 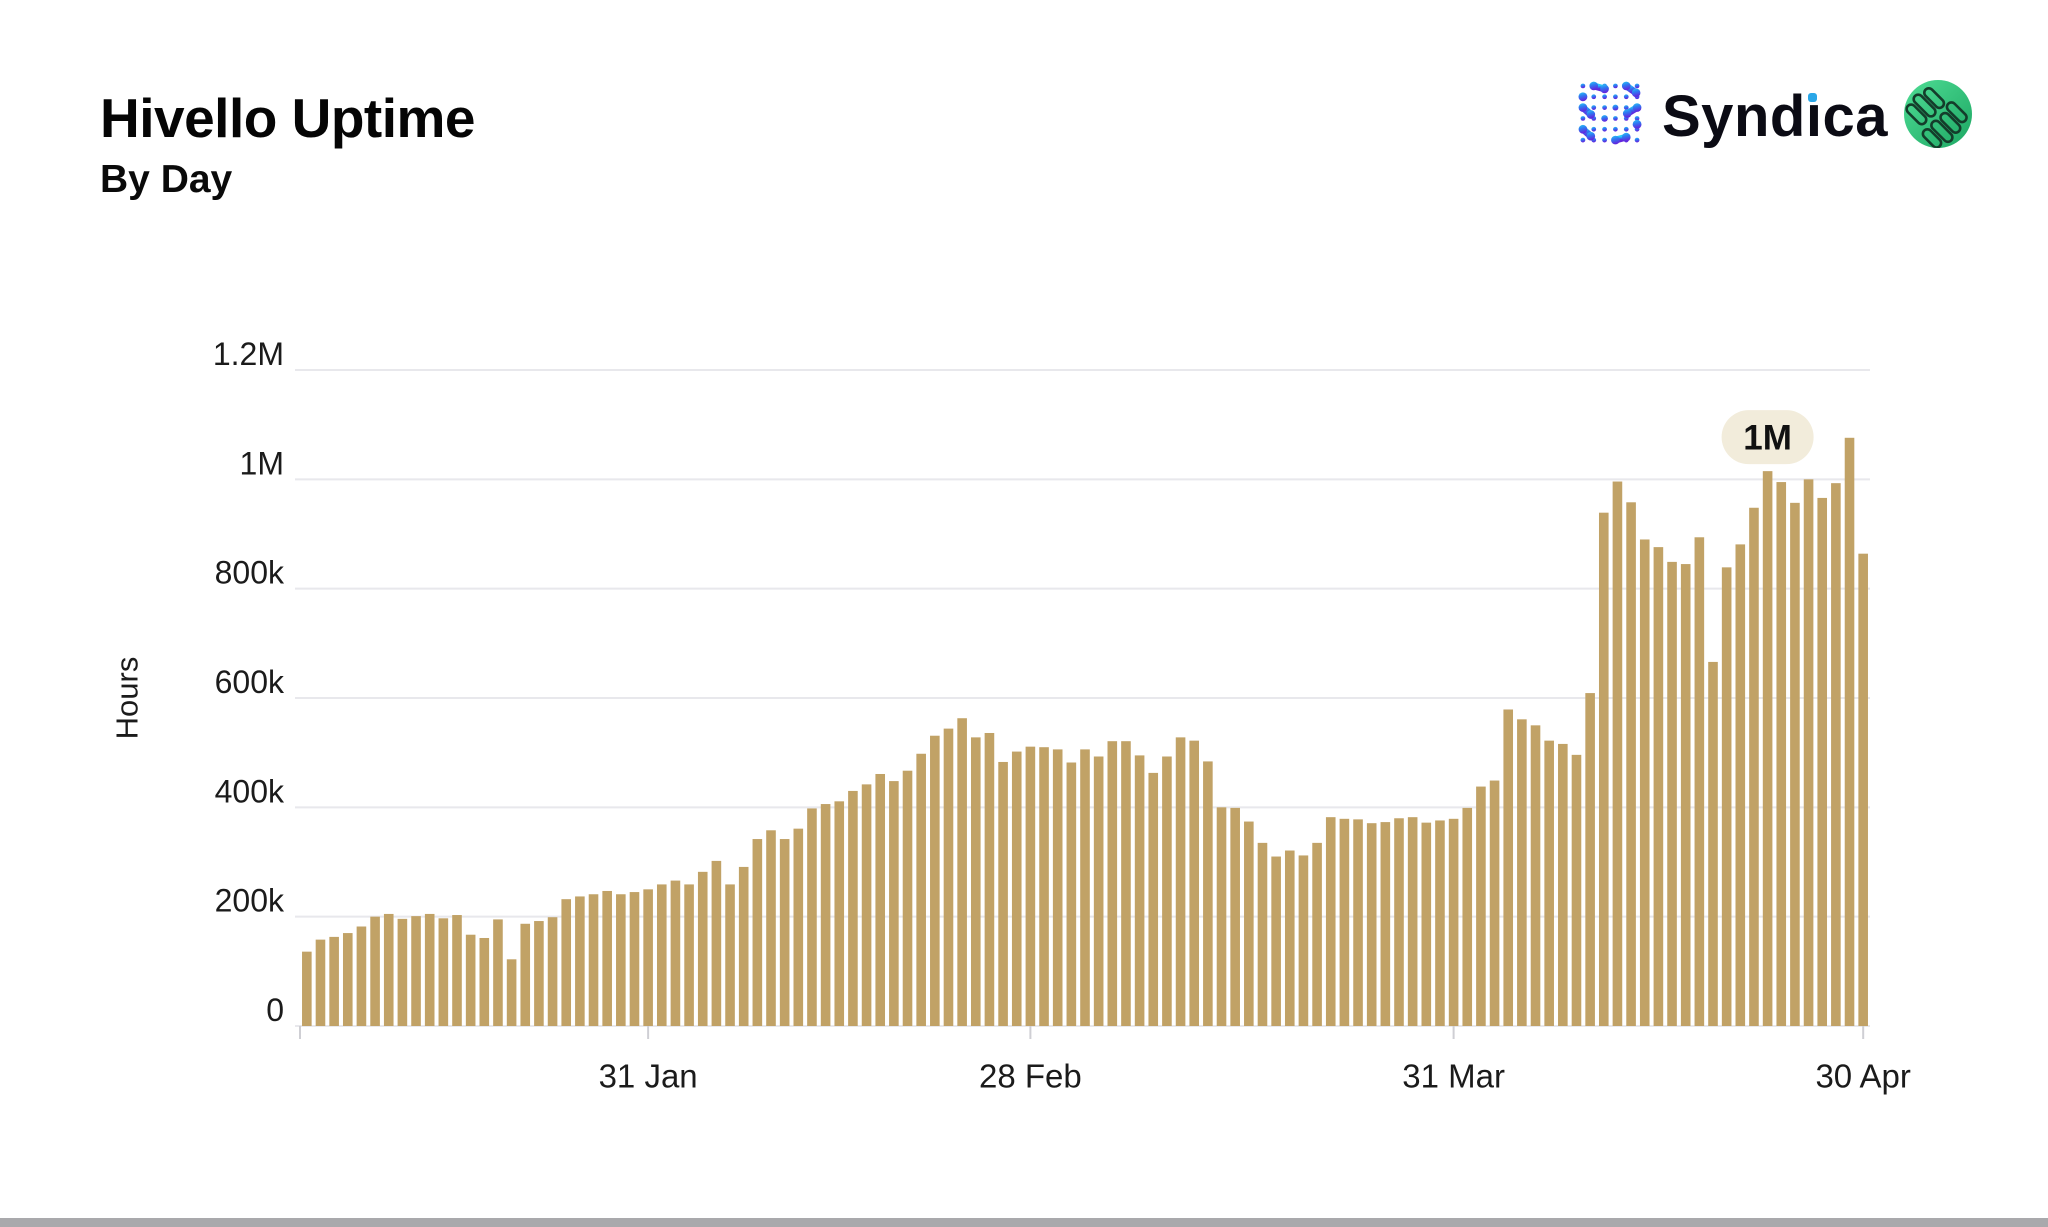 I want to click on y-tick-label: 600k, so click(x=250, y=682).